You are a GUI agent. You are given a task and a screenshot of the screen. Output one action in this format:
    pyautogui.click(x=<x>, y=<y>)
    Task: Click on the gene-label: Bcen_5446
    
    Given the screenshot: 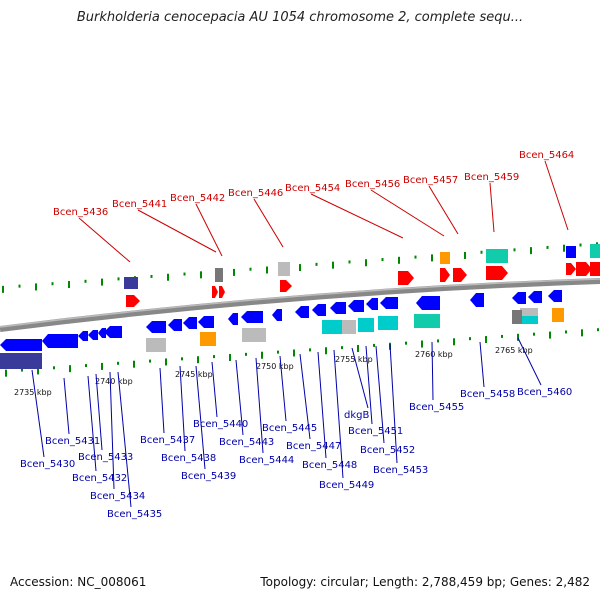 What is the action you would take?
    pyautogui.click(x=255, y=193)
    